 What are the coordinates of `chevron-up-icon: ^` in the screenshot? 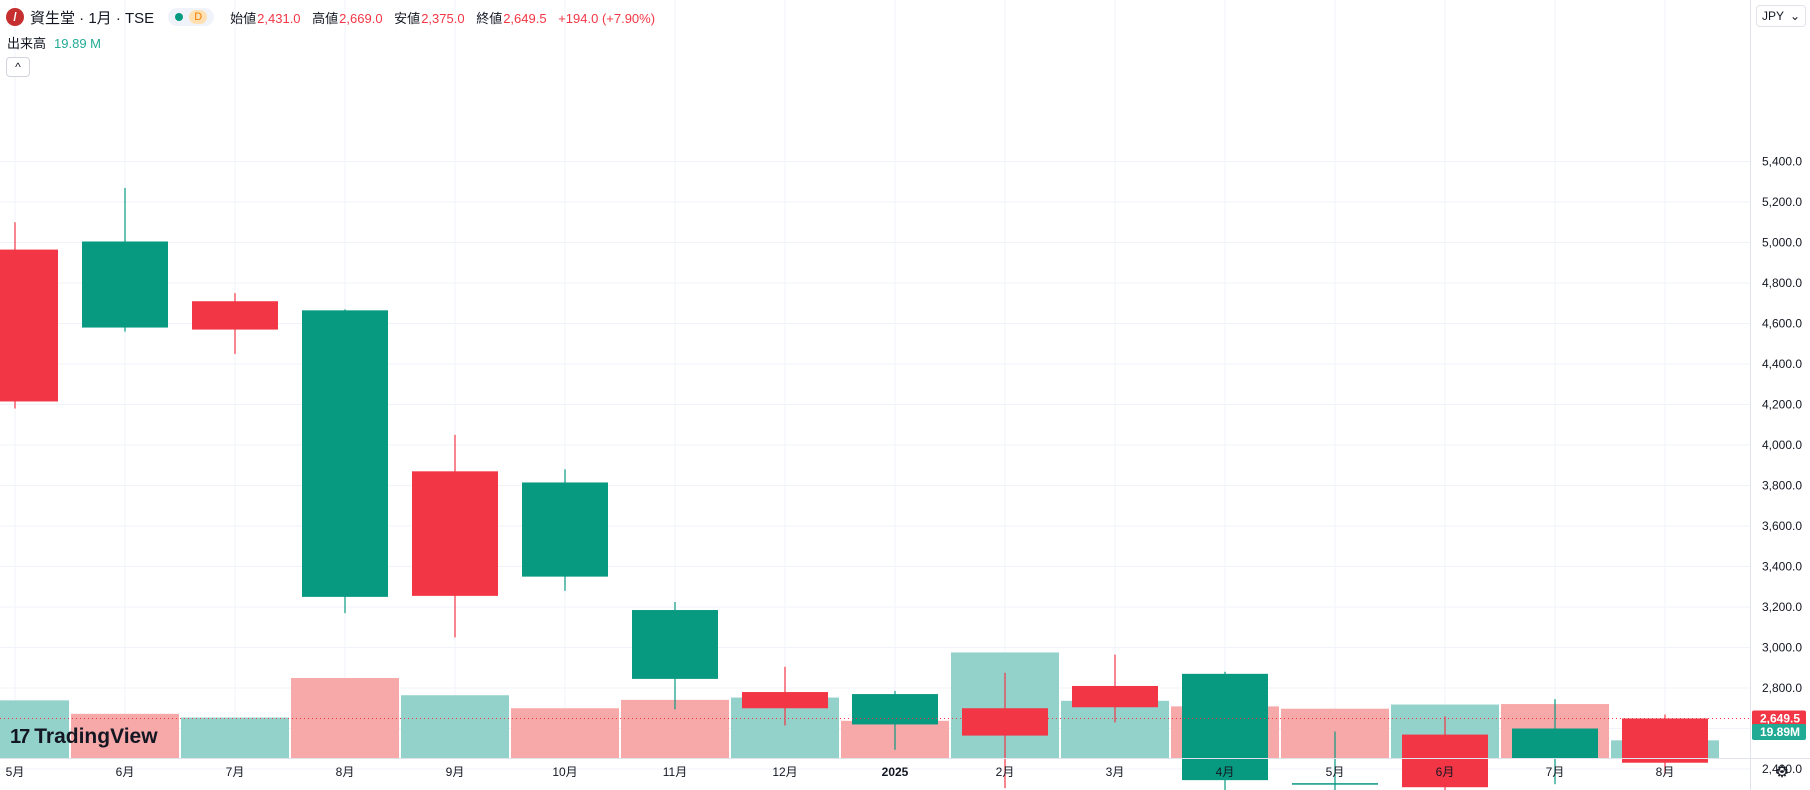 It's located at (18, 67).